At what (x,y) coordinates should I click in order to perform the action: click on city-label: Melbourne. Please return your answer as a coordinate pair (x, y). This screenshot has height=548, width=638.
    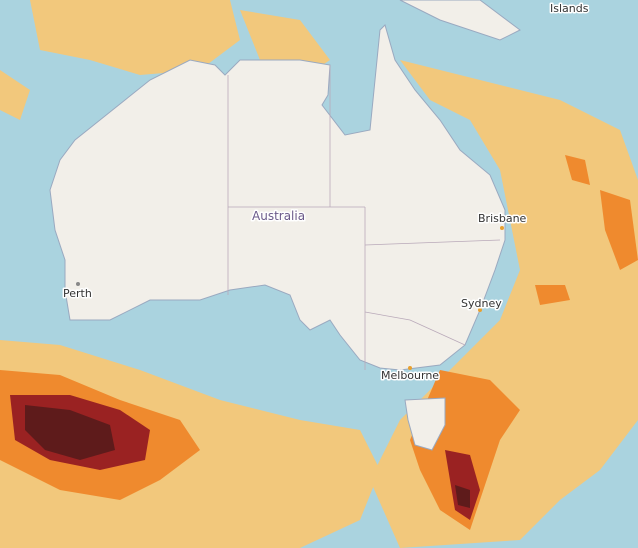
    Looking at the image, I should click on (410, 375).